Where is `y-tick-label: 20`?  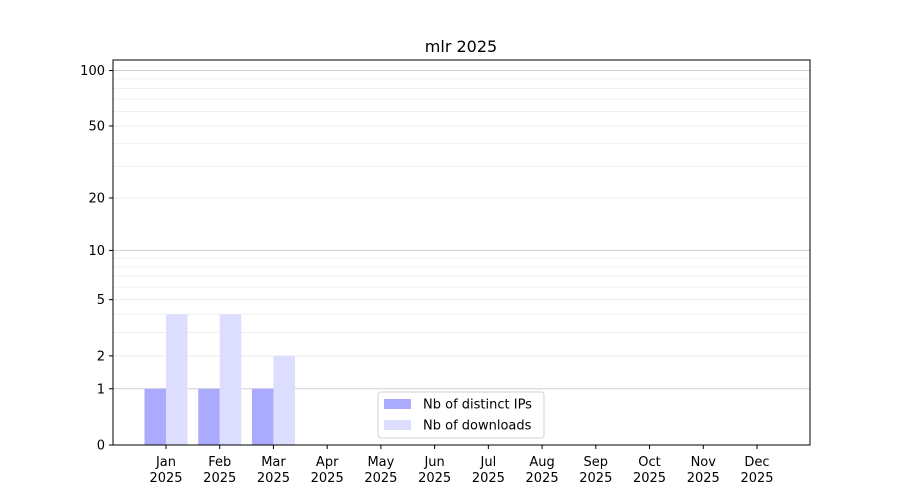
y-tick-label: 20 is located at coordinates (96, 198).